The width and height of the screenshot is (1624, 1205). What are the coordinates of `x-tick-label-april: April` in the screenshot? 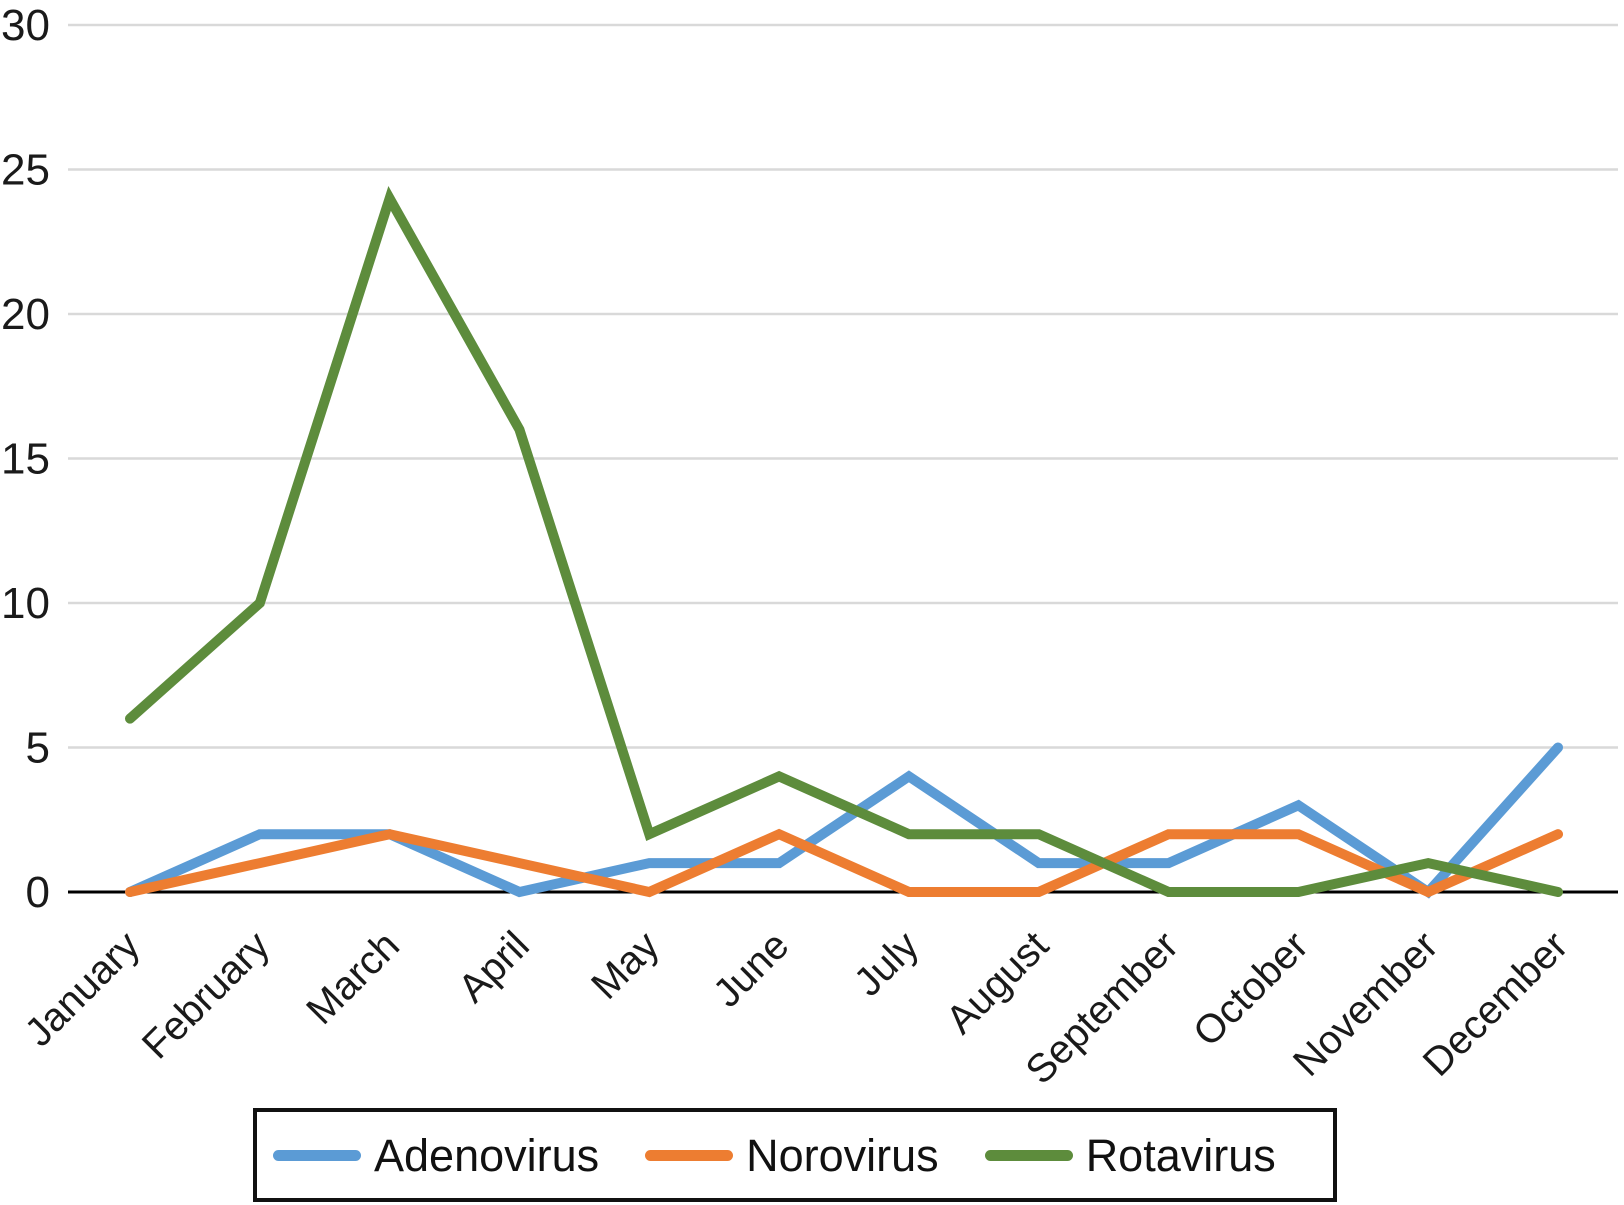 It's located at (494, 967).